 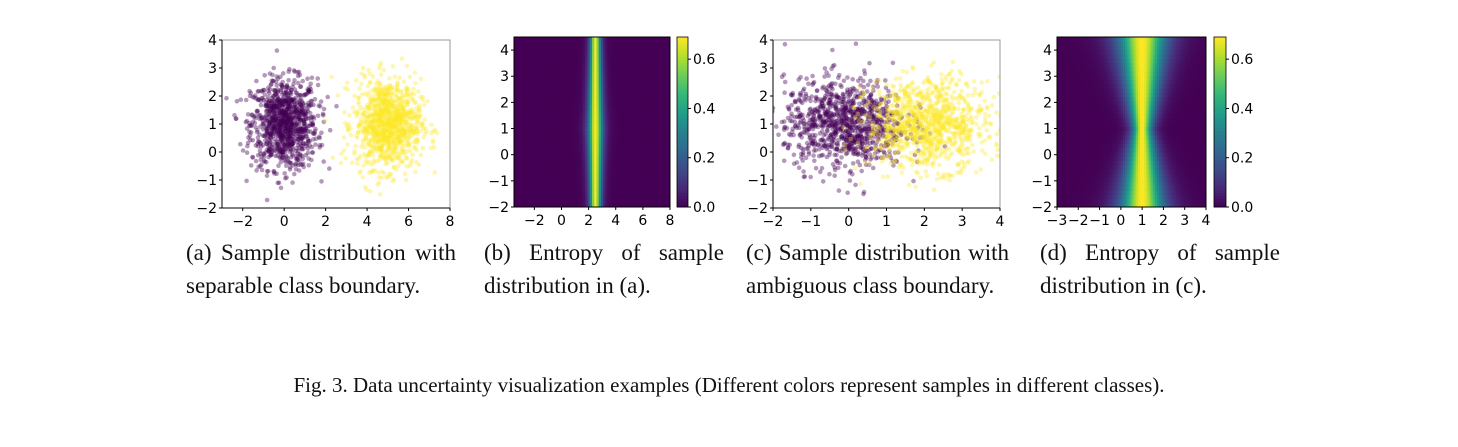 What do you see at coordinates (504, 156) in the screenshot?
I see `y-tick-label: 0` at bounding box center [504, 156].